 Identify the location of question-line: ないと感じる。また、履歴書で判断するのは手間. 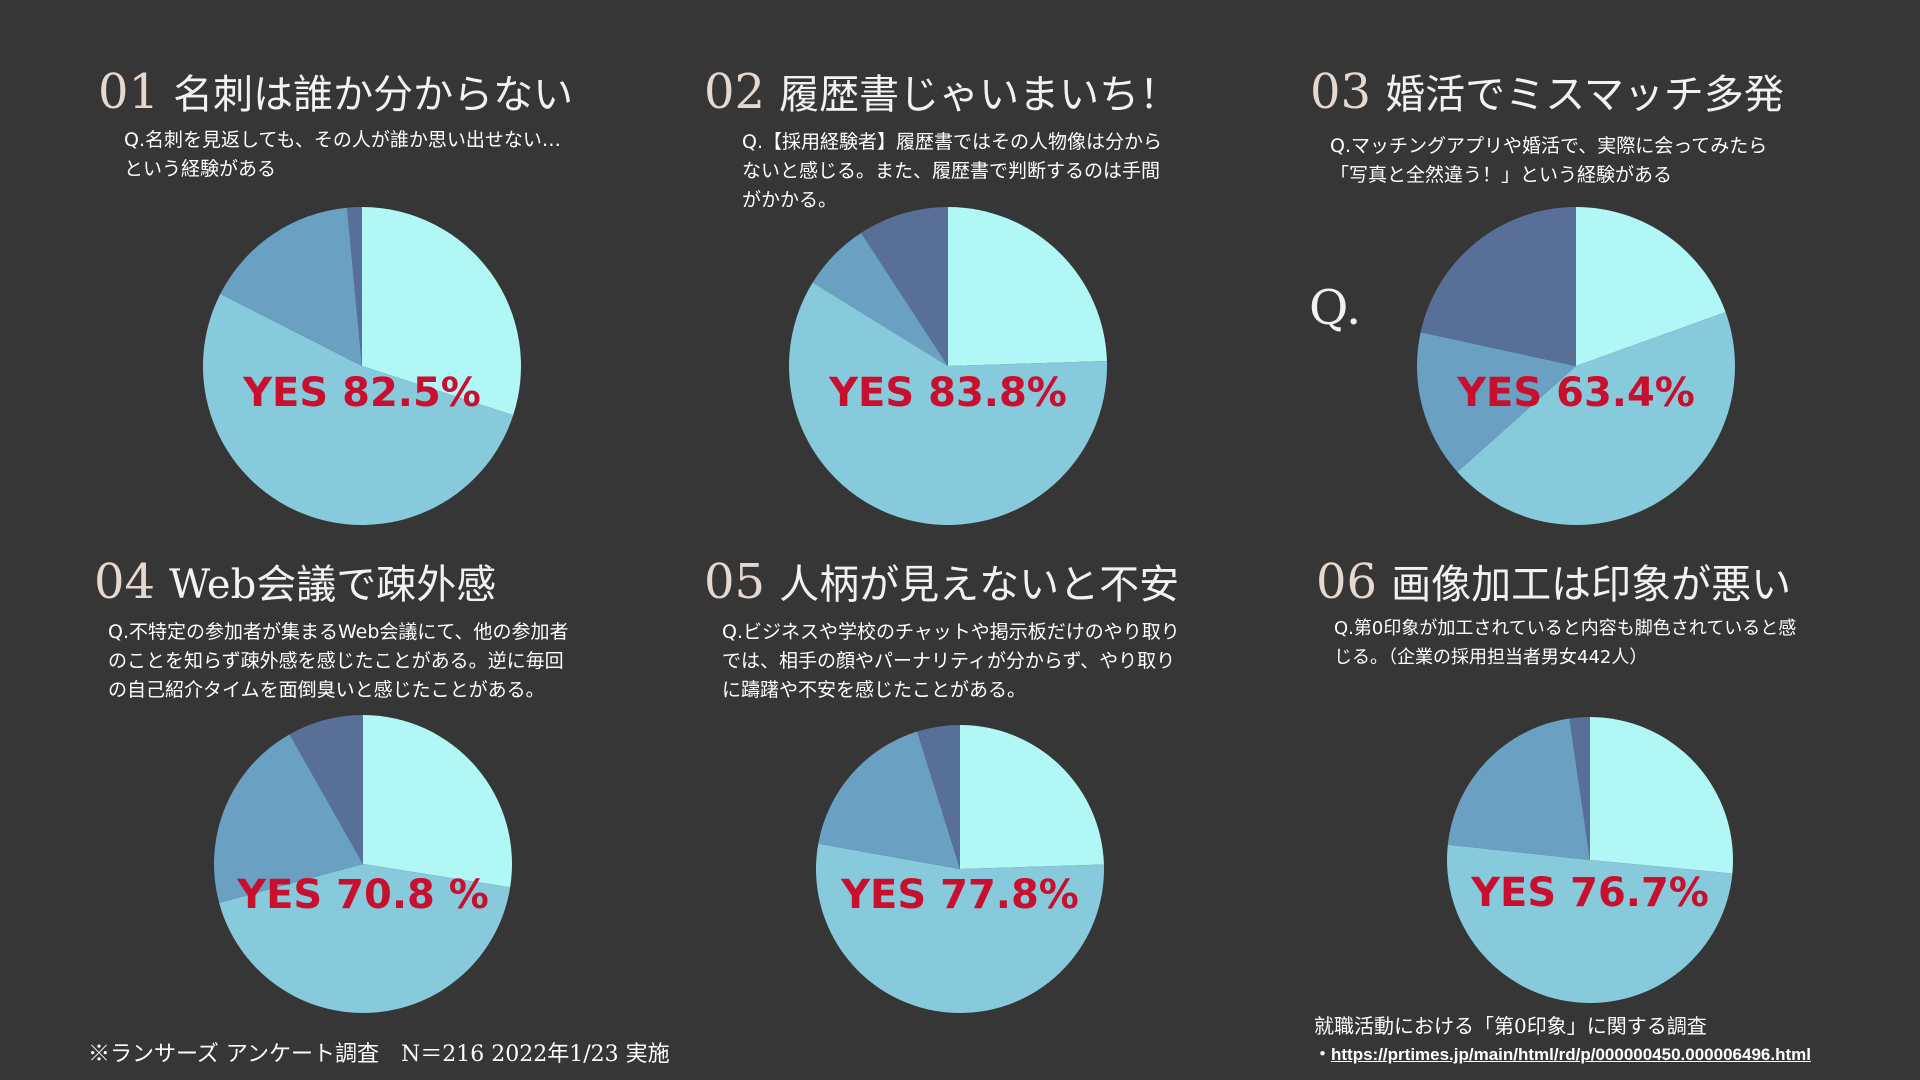
(951, 171).